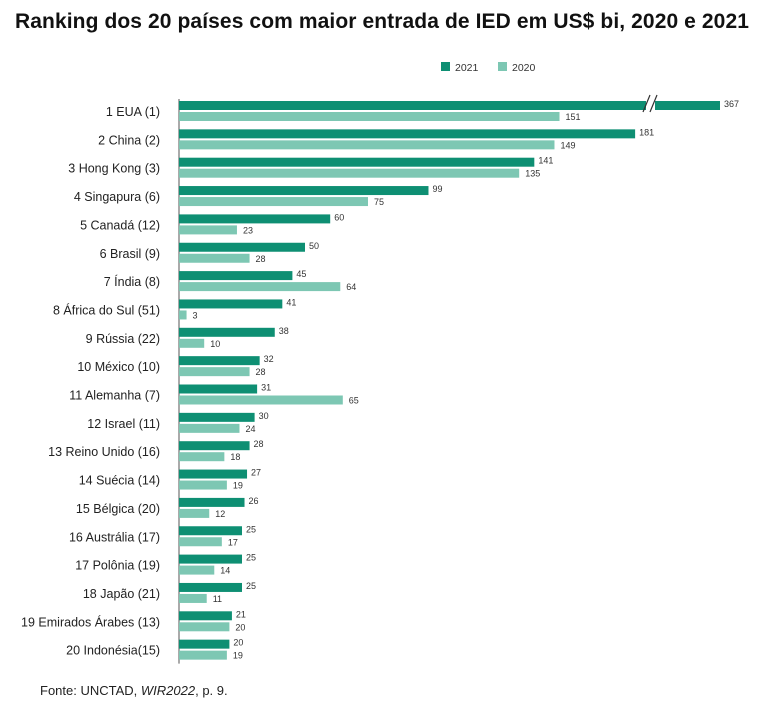 The width and height of the screenshot is (764, 709). I want to click on category-label-8: 8 África do Sul (51), so click(106, 309).